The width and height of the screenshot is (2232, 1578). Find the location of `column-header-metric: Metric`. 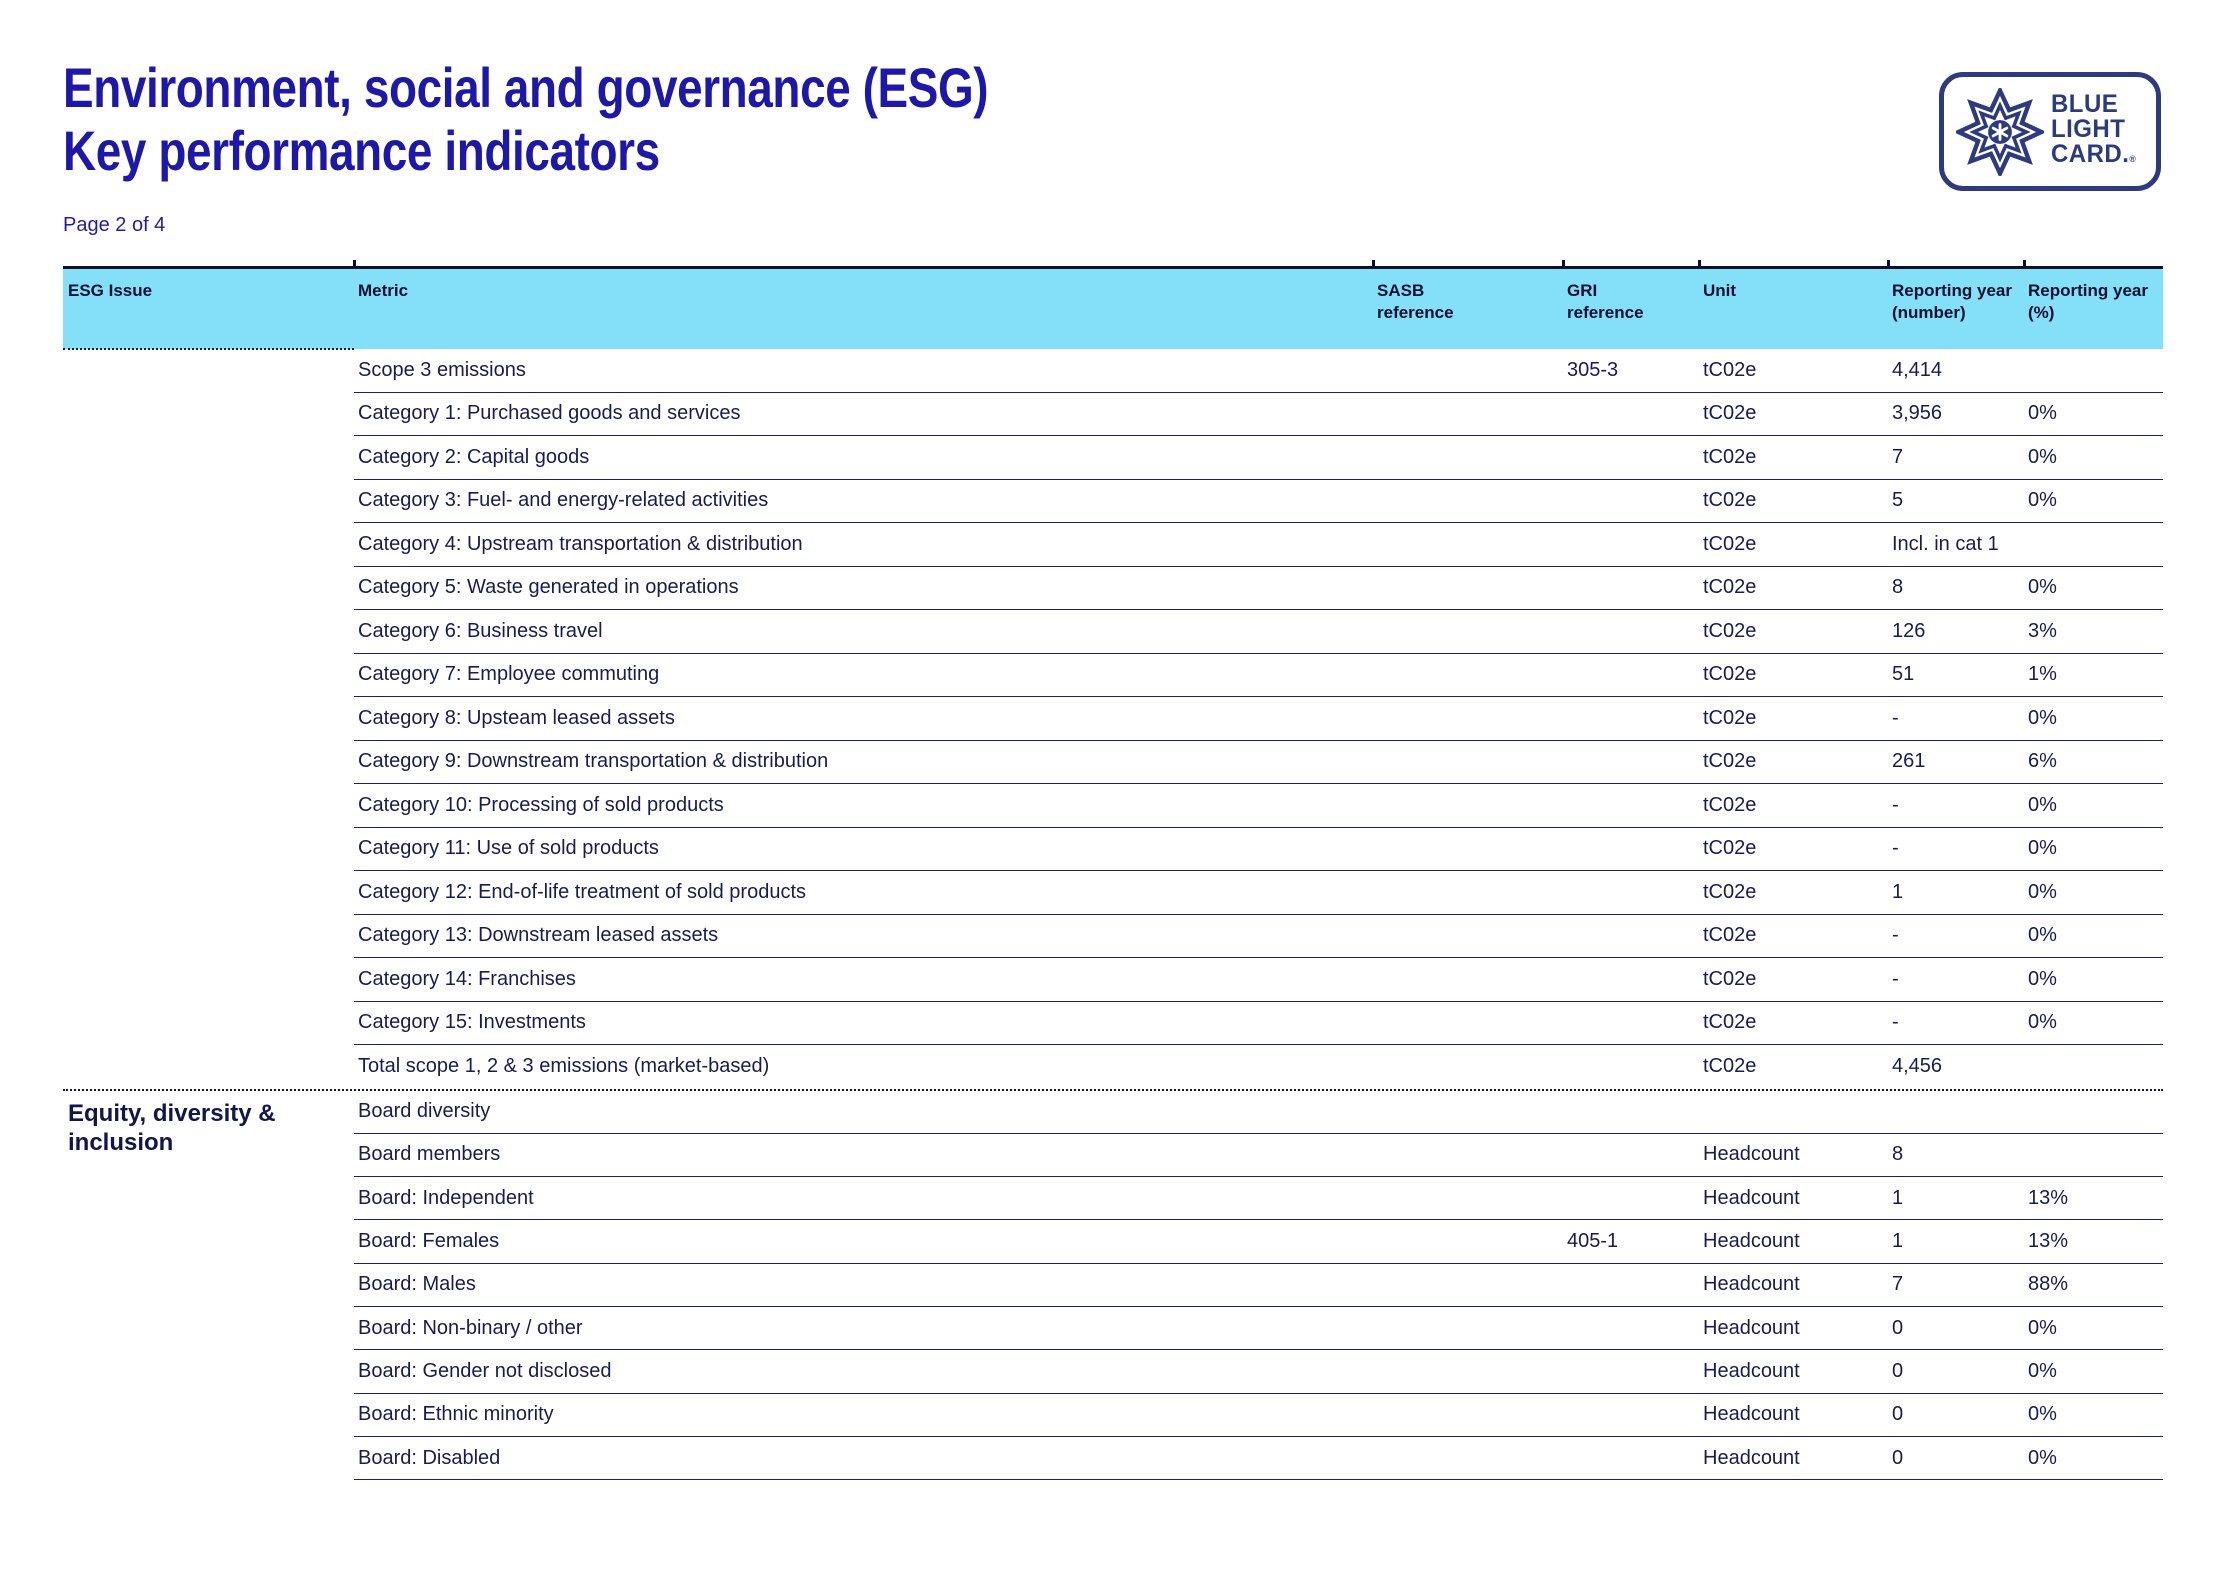

column-header-metric: Metric is located at coordinates (383, 290).